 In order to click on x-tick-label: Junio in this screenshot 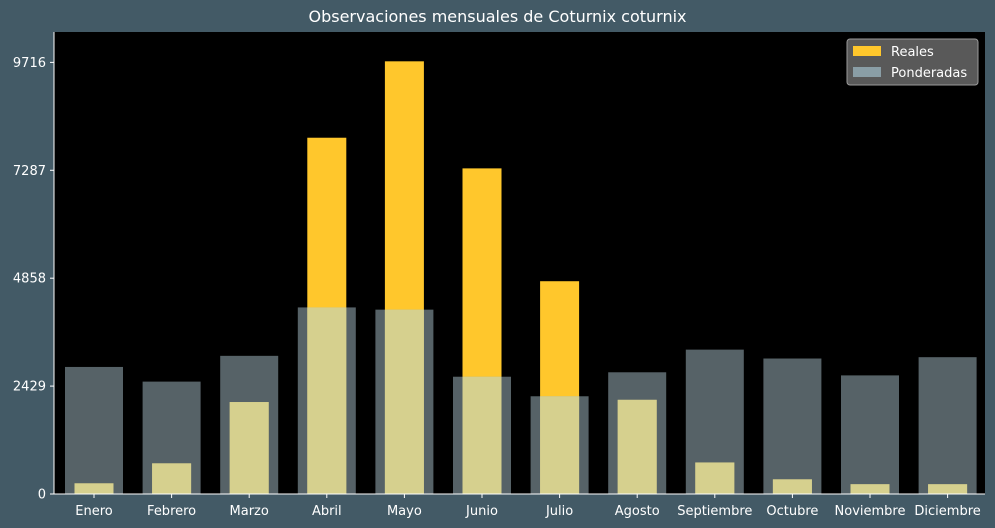, I will do `click(481, 511)`.